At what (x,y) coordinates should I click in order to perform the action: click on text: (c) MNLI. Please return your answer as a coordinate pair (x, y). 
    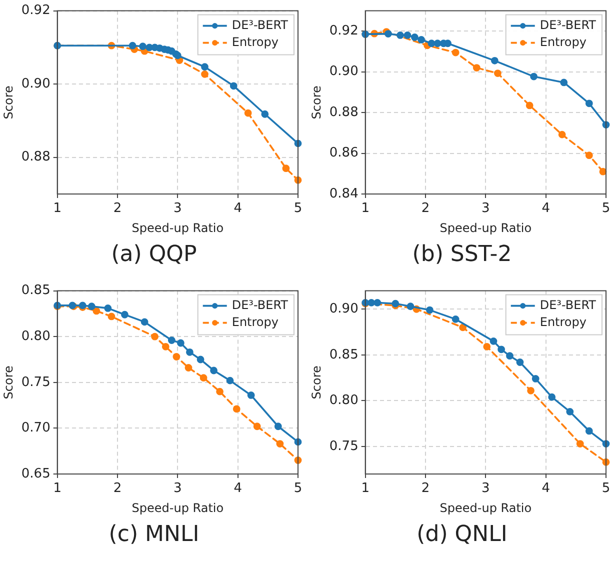
    Looking at the image, I should click on (154, 534).